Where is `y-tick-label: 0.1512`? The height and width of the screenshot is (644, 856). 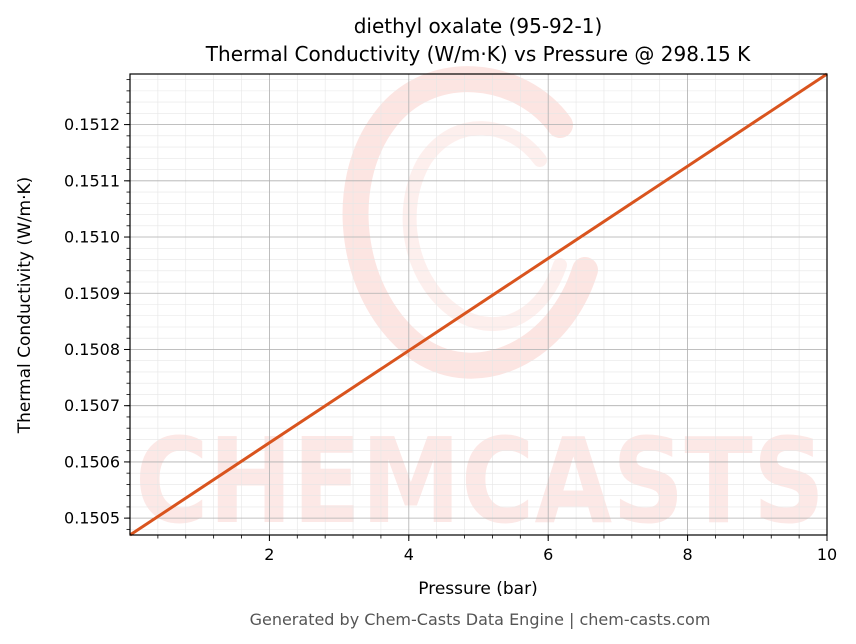
y-tick-label: 0.1512 is located at coordinates (92, 124).